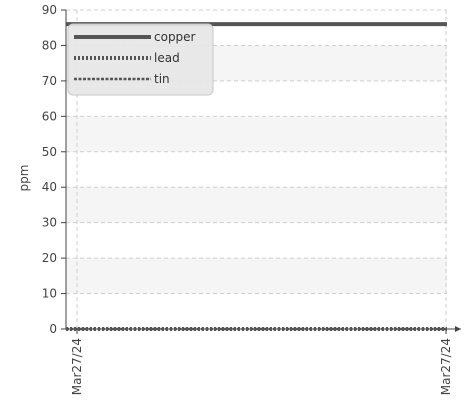  I want to click on y-tick-label: 60, so click(49, 116).